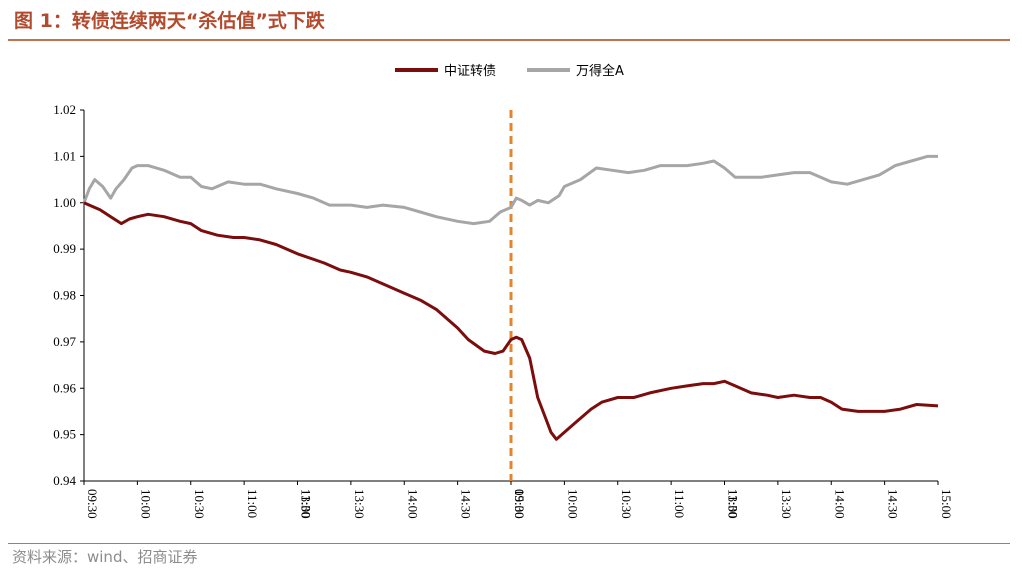 The image size is (1022, 582). What do you see at coordinates (105, 557) in the screenshot?
I see `source-note: 资料来源：wind、招商证券` at bounding box center [105, 557].